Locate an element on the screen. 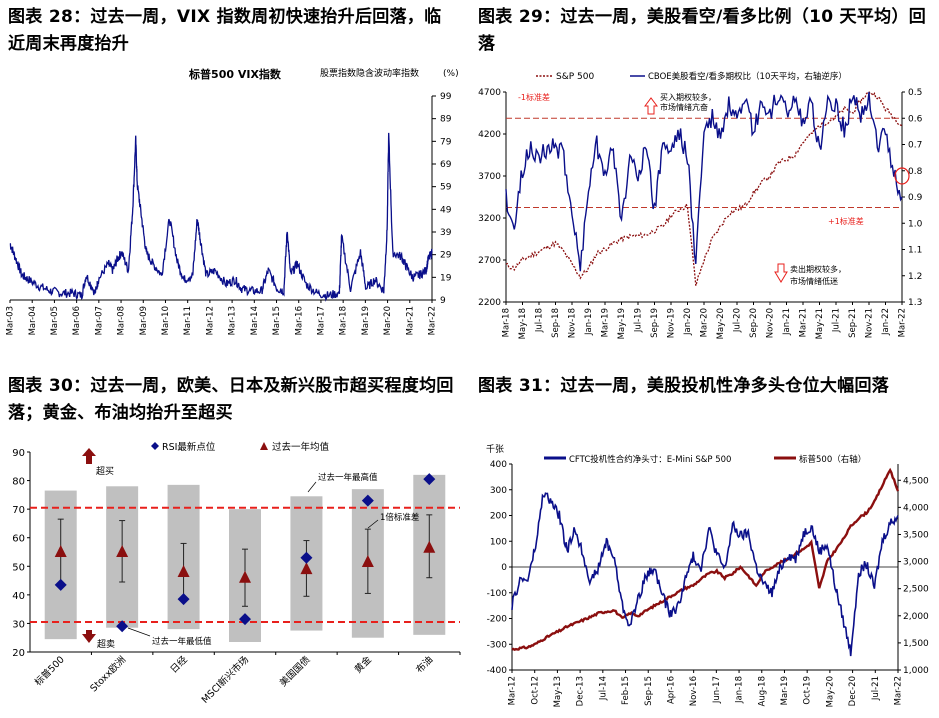 The height and width of the screenshot is (718, 939). fig29-xtick-label: Jan-22 is located at coordinates (886, 322).